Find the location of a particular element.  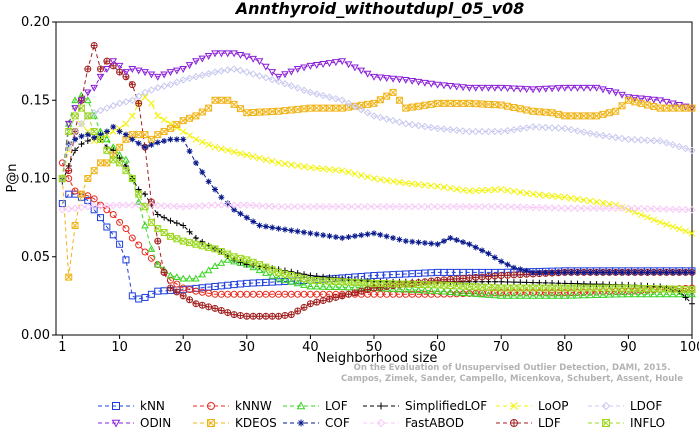

x-tick-label: 90 is located at coordinates (628, 347).